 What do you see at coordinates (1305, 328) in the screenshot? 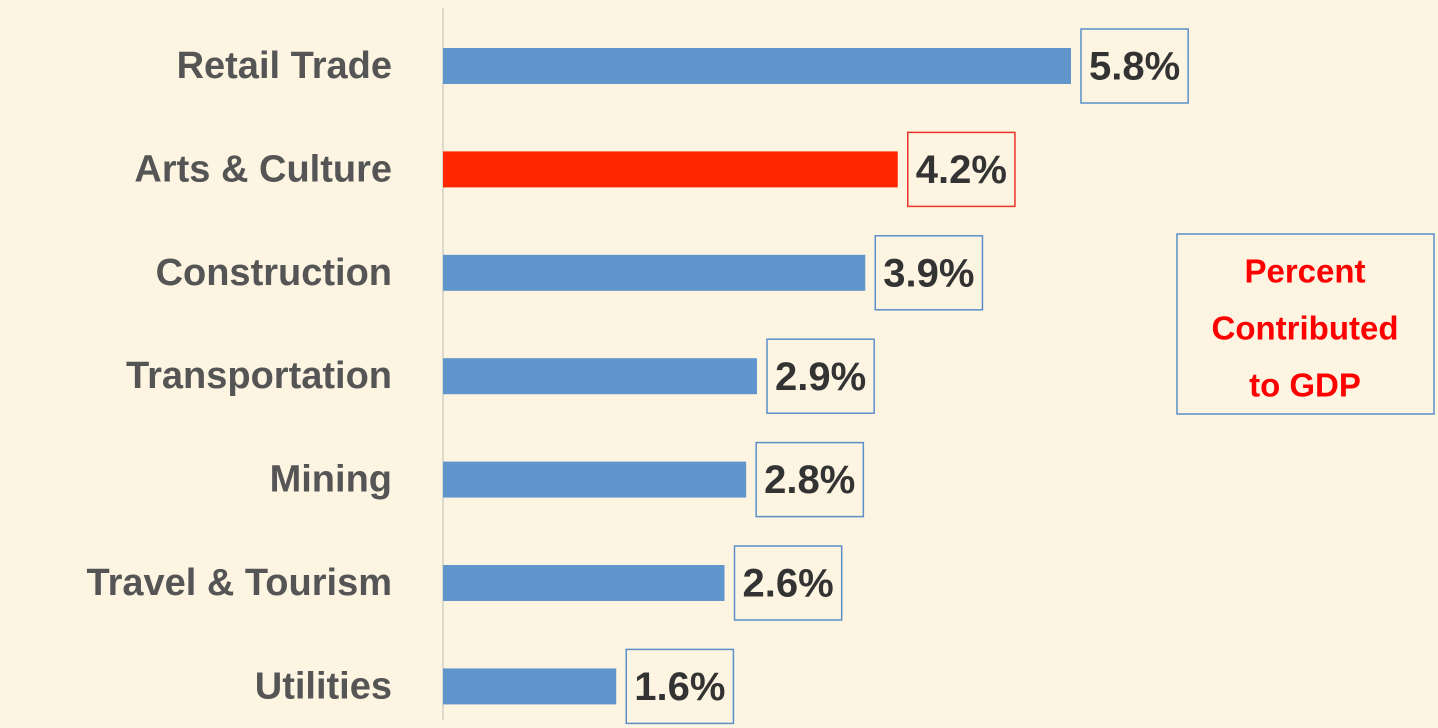
I see `annotation: Contributed` at bounding box center [1305, 328].